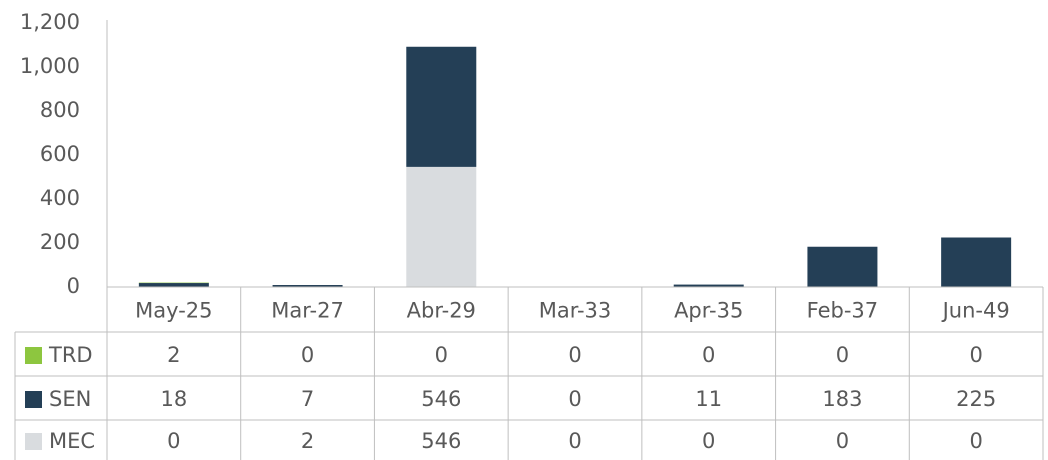  I want to click on table-value: 183, so click(842, 399).